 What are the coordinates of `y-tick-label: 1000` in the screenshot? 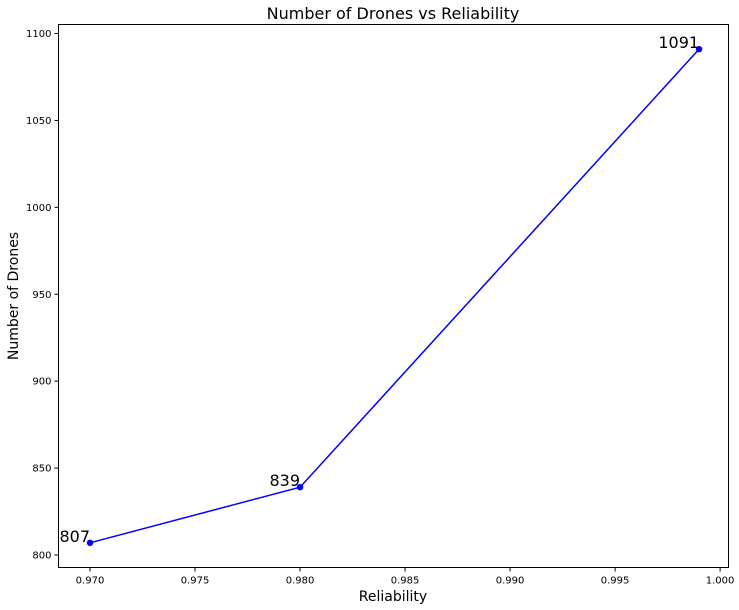 It's located at (38, 208).